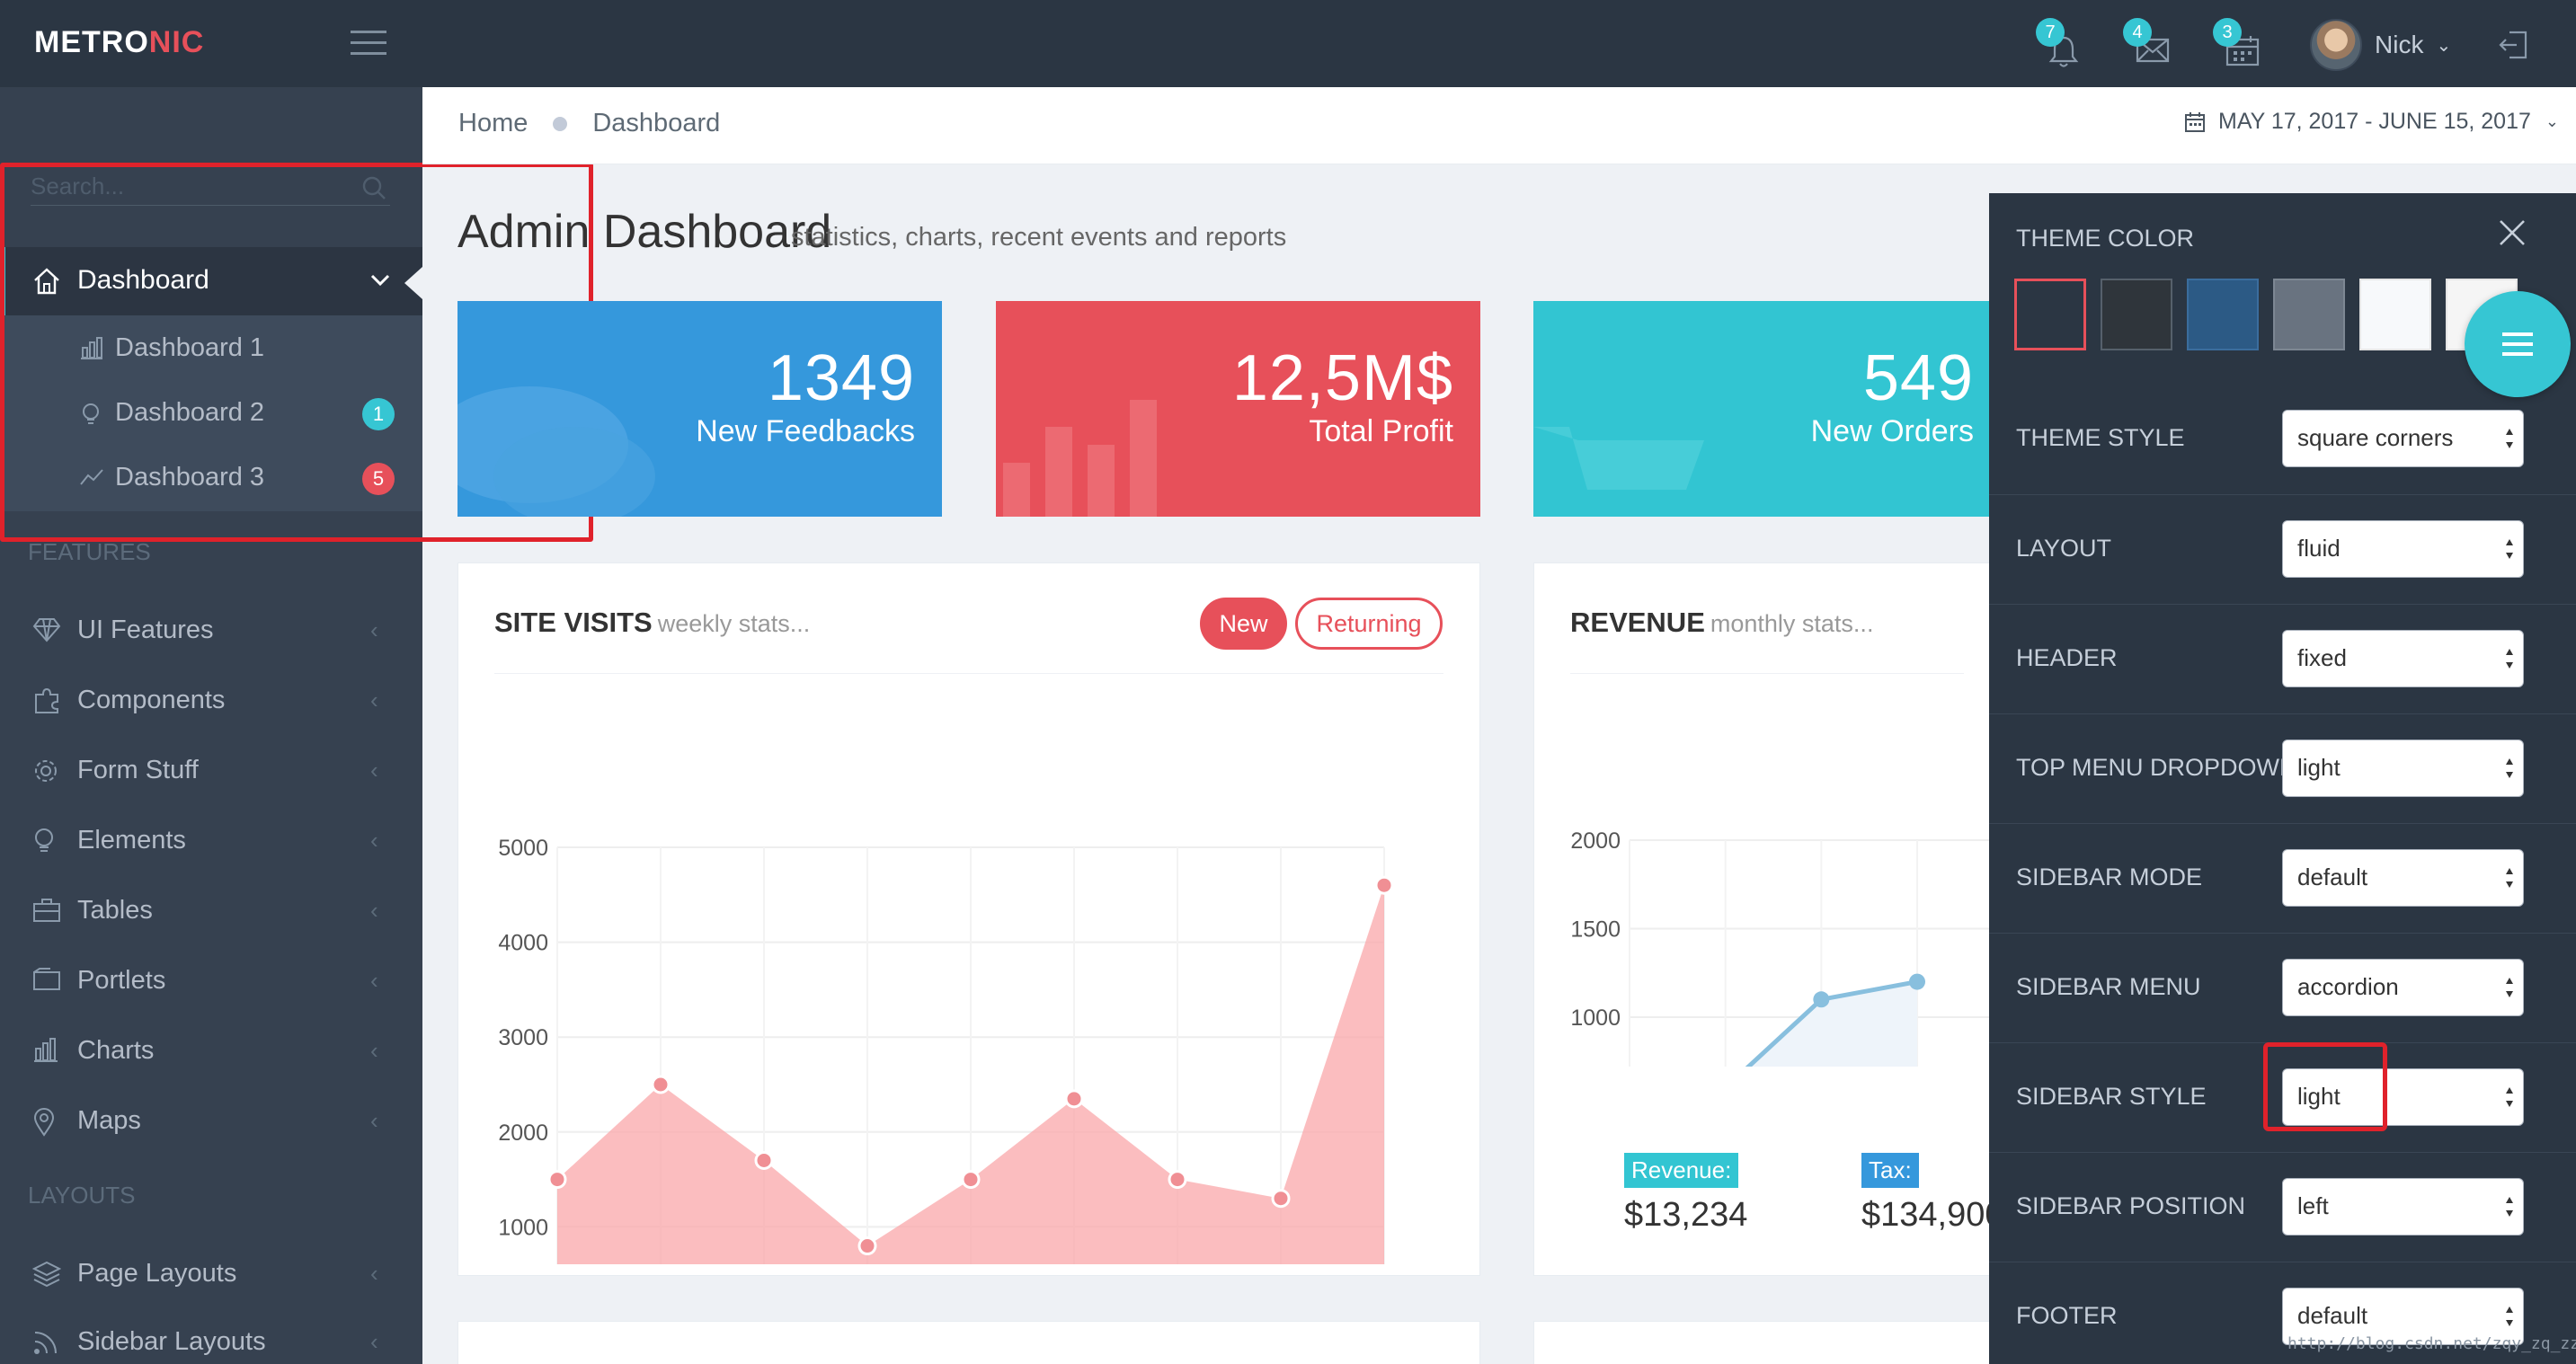 The width and height of the screenshot is (2576, 1364). What do you see at coordinates (493, 123) in the screenshot?
I see `breadcrumb-home: Home` at bounding box center [493, 123].